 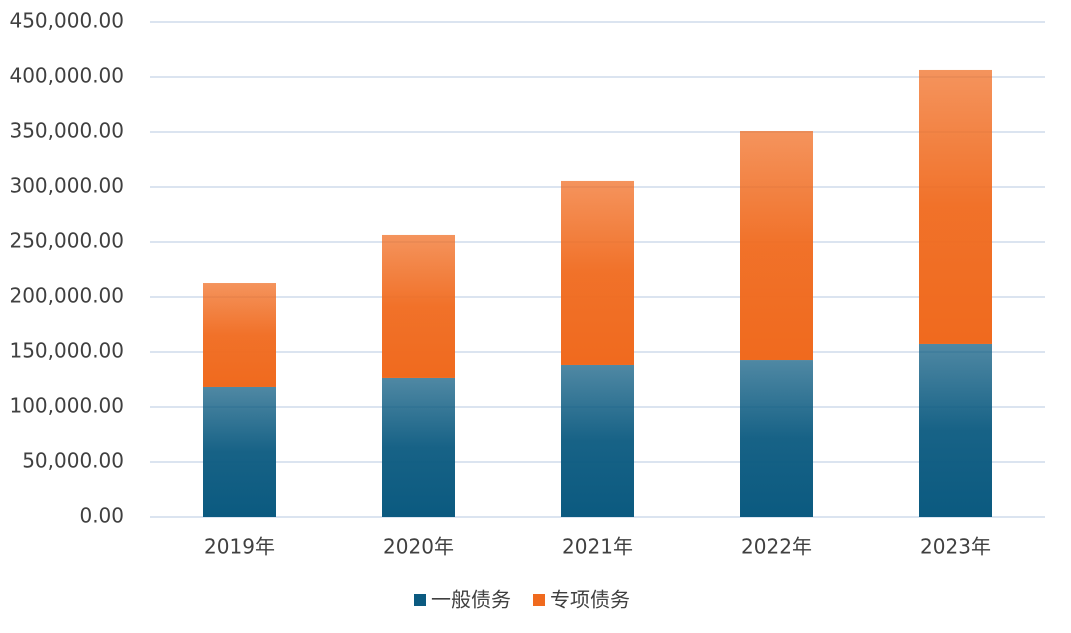 What do you see at coordinates (66, 76) in the screenshot?
I see `y-tick-label: 400,000.00` at bounding box center [66, 76].